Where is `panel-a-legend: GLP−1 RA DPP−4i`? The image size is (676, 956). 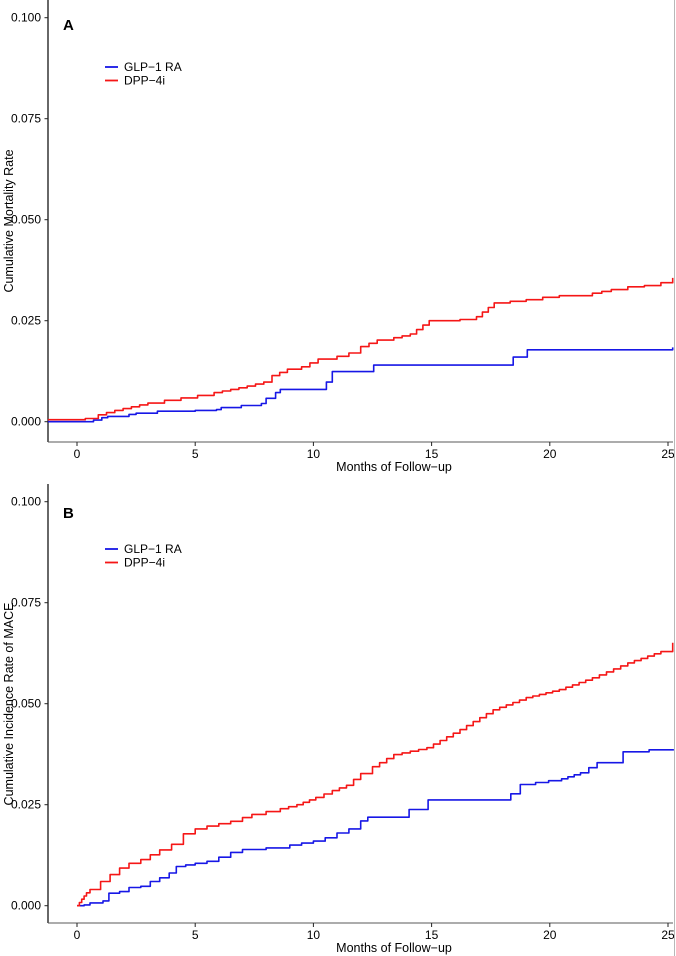 panel-a-legend: GLP−1 RA DPP−4i is located at coordinates (143, 74).